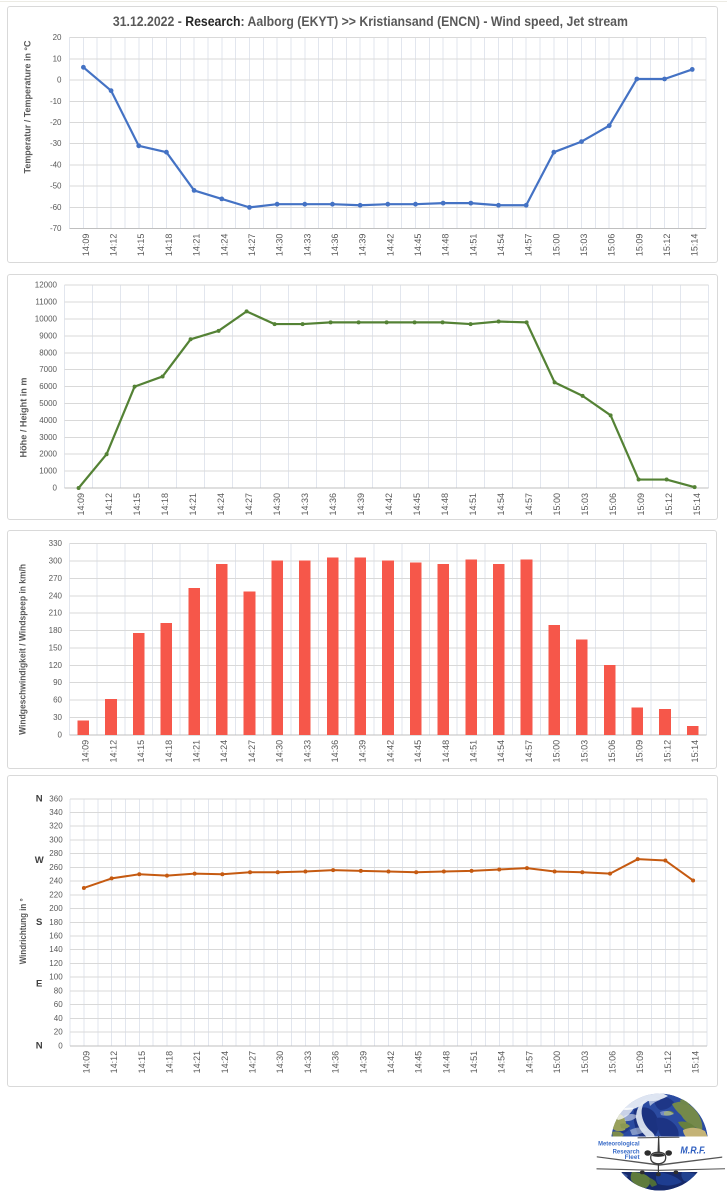 This screenshot has width=727, height=1200. Describe the element at coordinates (56, 908) in the screenshot. I see `svg-text: 200` at that location.